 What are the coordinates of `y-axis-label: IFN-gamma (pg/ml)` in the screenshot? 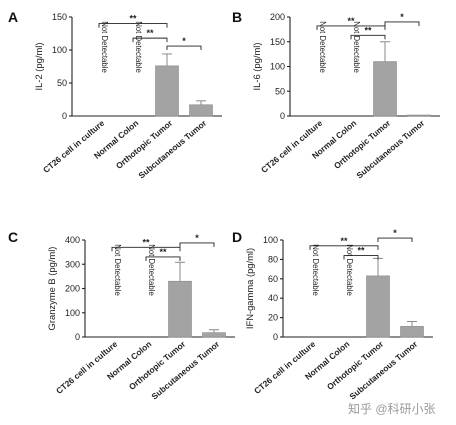 It's located at (249, 288).